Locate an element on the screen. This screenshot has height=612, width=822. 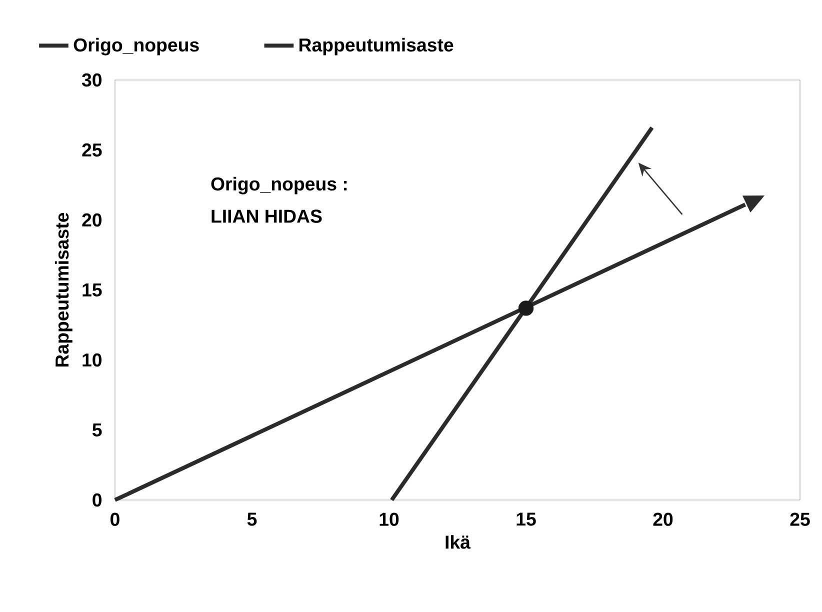
annotation: Origo_nopeus : is located at coordinates (279, 185).